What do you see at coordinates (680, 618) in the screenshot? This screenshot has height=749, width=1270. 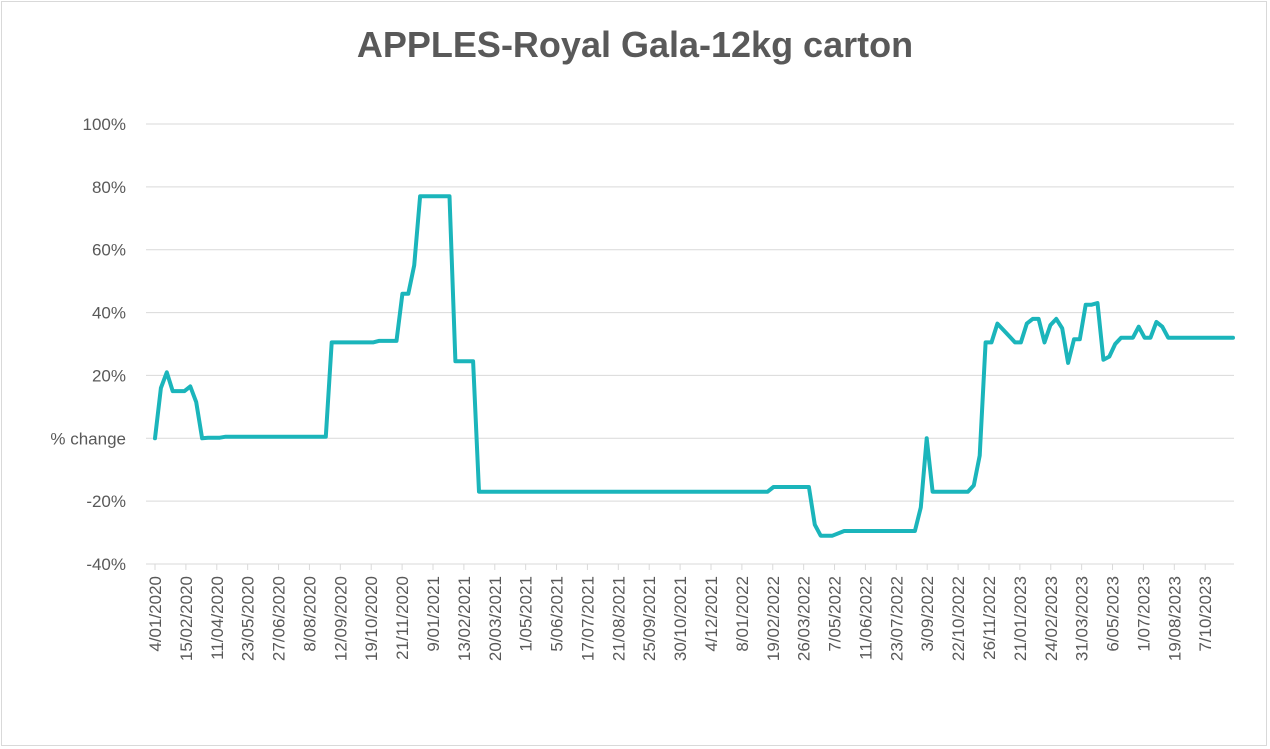 I see `x-tick-label: 30/10/2021` at bounding box center [680, 618].